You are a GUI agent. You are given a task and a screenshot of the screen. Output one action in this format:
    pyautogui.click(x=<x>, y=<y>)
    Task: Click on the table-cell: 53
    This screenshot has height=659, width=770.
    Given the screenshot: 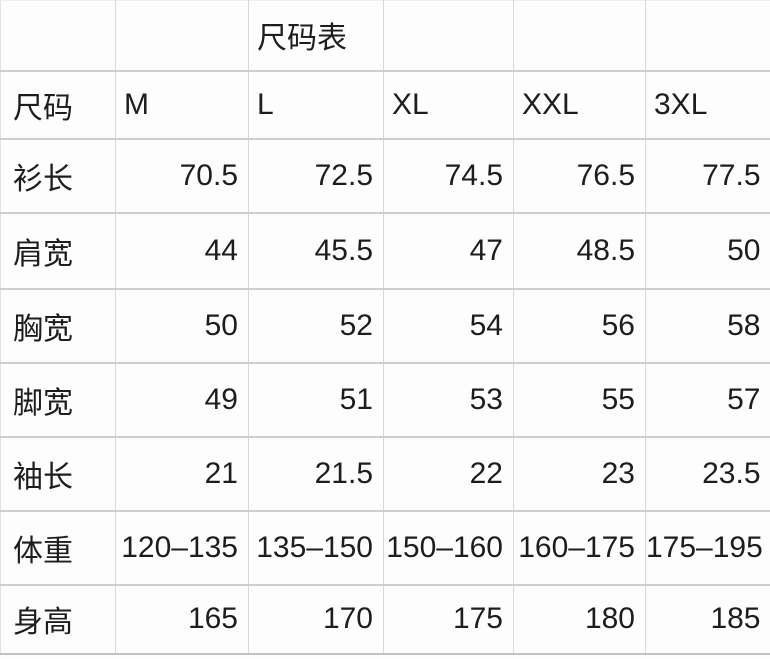 What is the action you would take?
    pyautogui.click(x=448, y=399)
    